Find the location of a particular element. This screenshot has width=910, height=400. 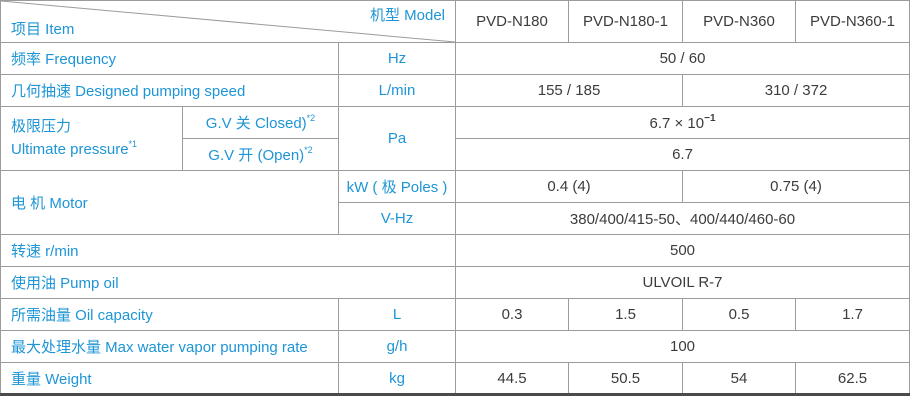

max-water-vapor-label: 最大处理水量 Max water vapor pumping rate is located at coordinates (169, 346).